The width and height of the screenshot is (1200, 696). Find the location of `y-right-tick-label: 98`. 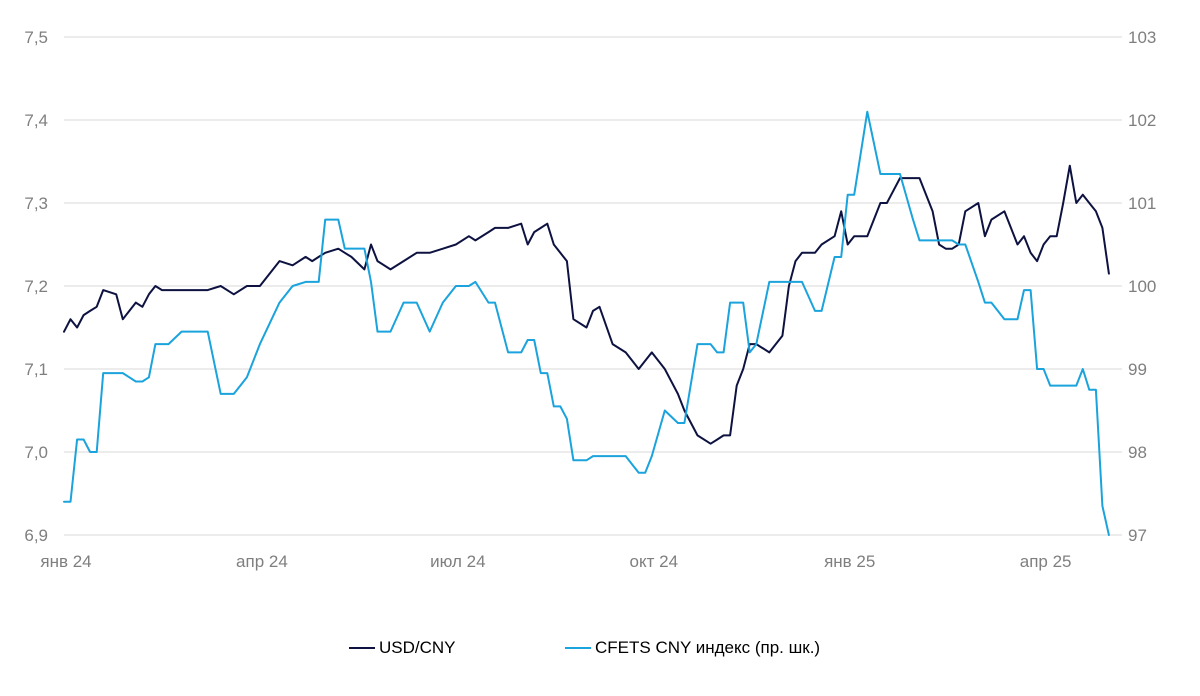

y-right-tick-label: 98 is located at coordinates (1137, 452).